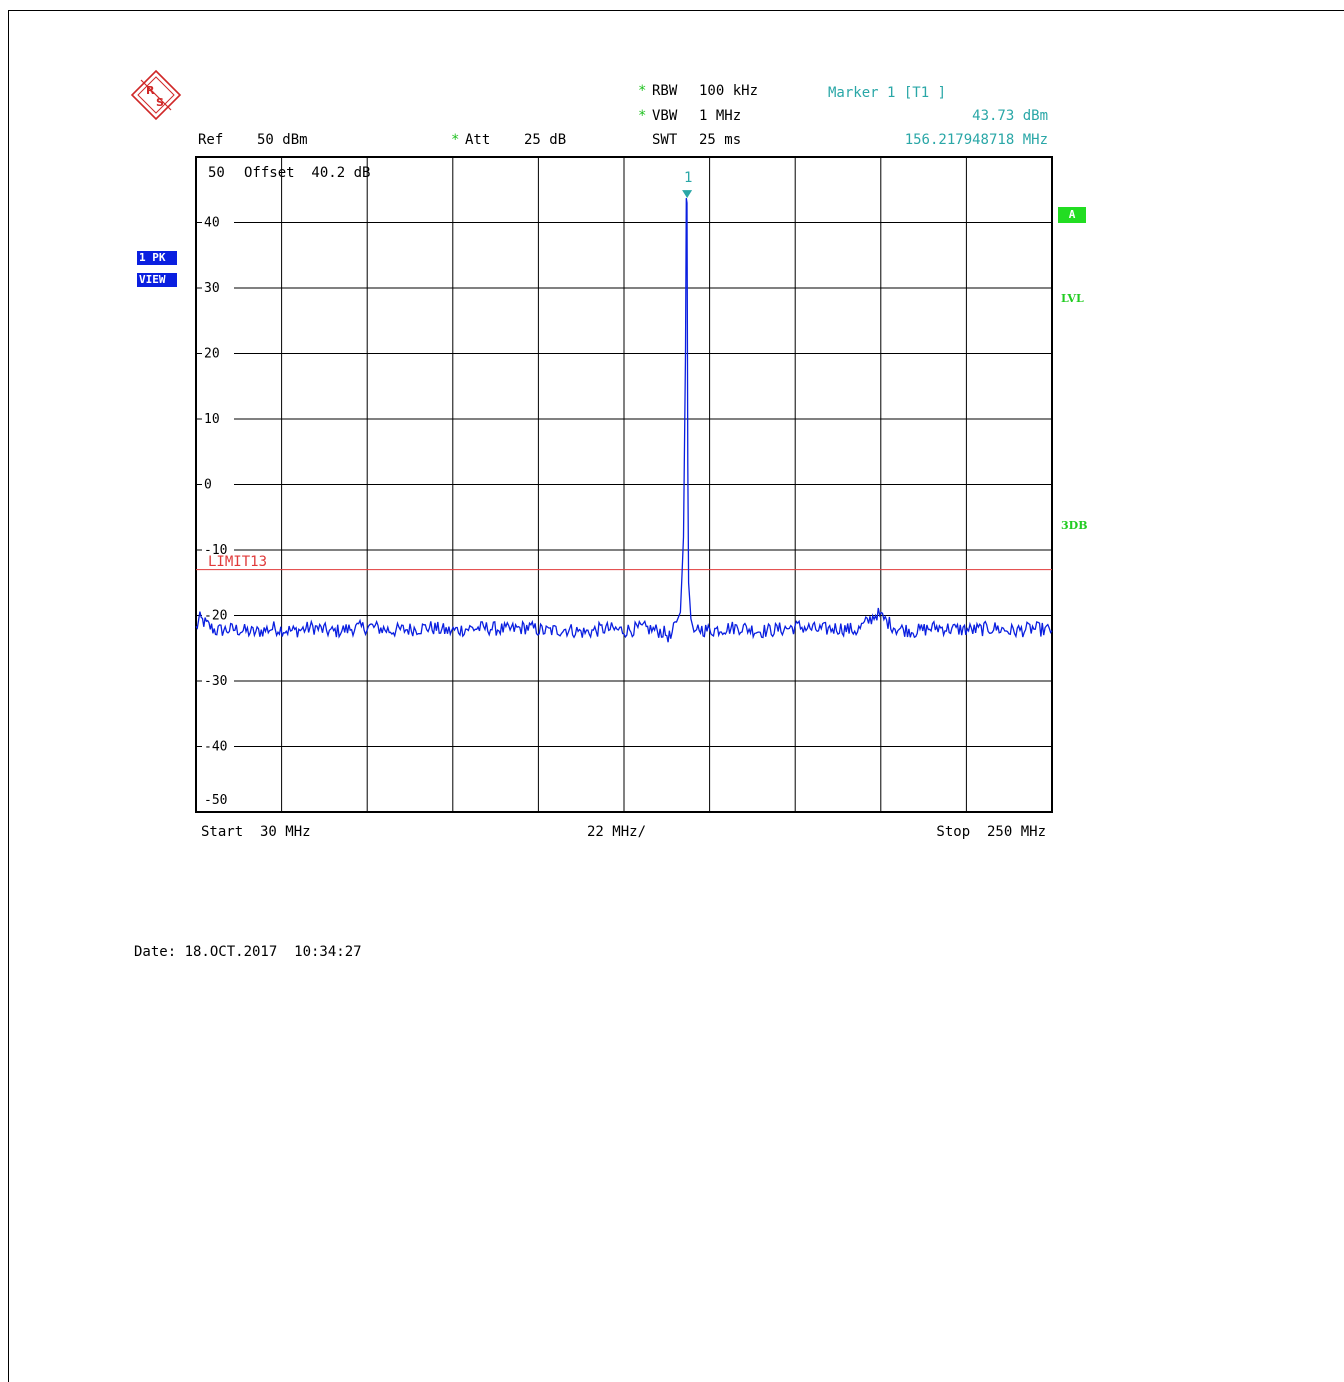 This screenshot has width=1344, height=1382. I want to click on att-label: Att, so click(478, 140).